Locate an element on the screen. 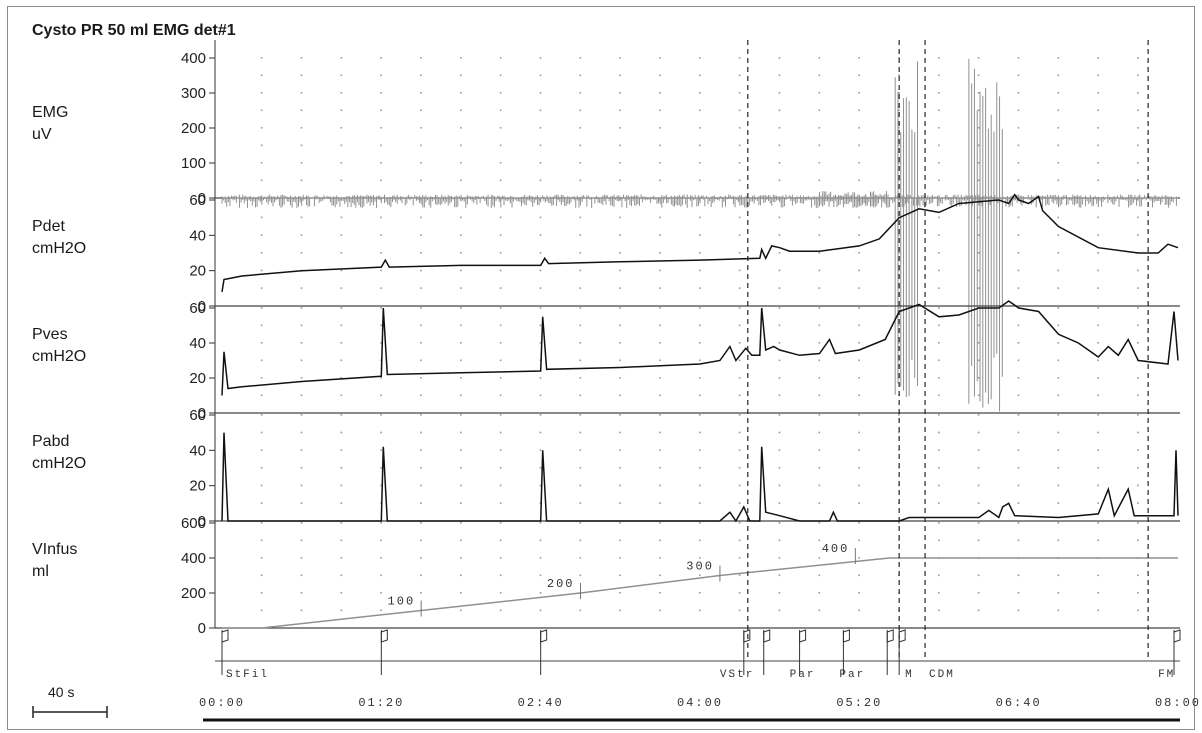 The width and height of the screenshot is (1202, 733). volume-annotation: 100 is located at coordinates (402, 602).